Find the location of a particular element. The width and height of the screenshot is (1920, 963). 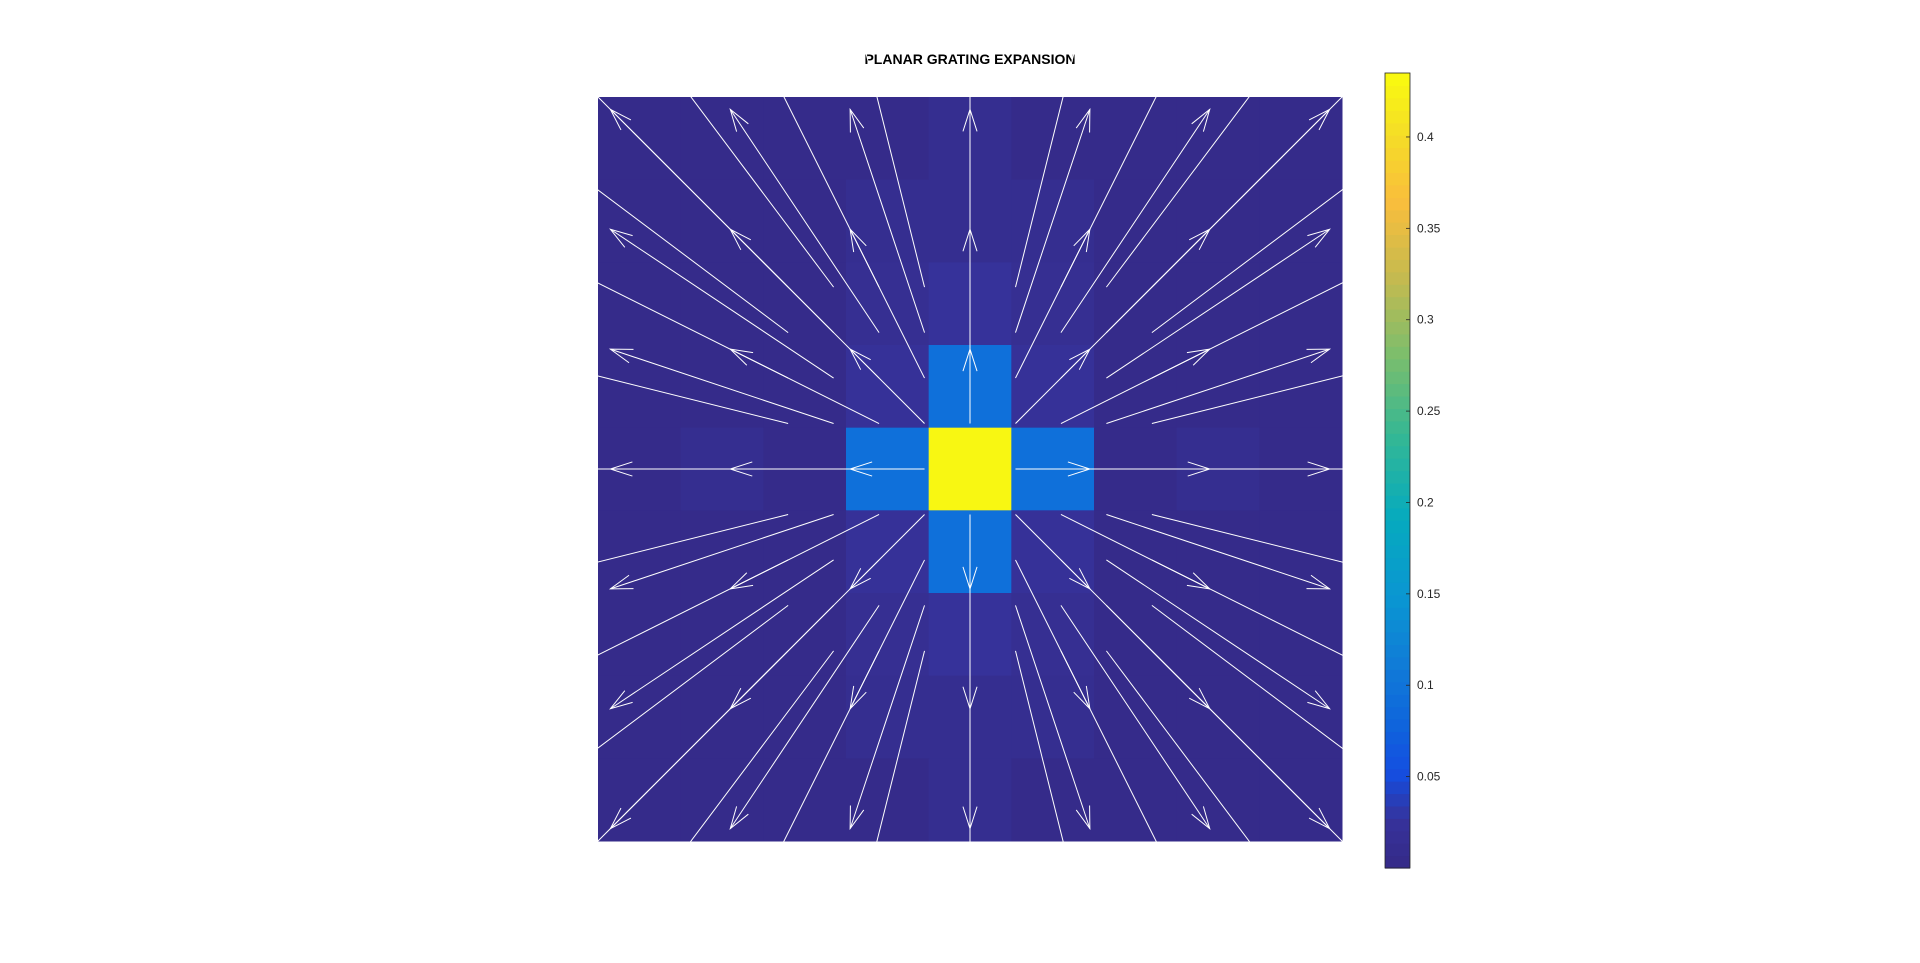

colorbar-frame is located at coordinates (1397, 470).